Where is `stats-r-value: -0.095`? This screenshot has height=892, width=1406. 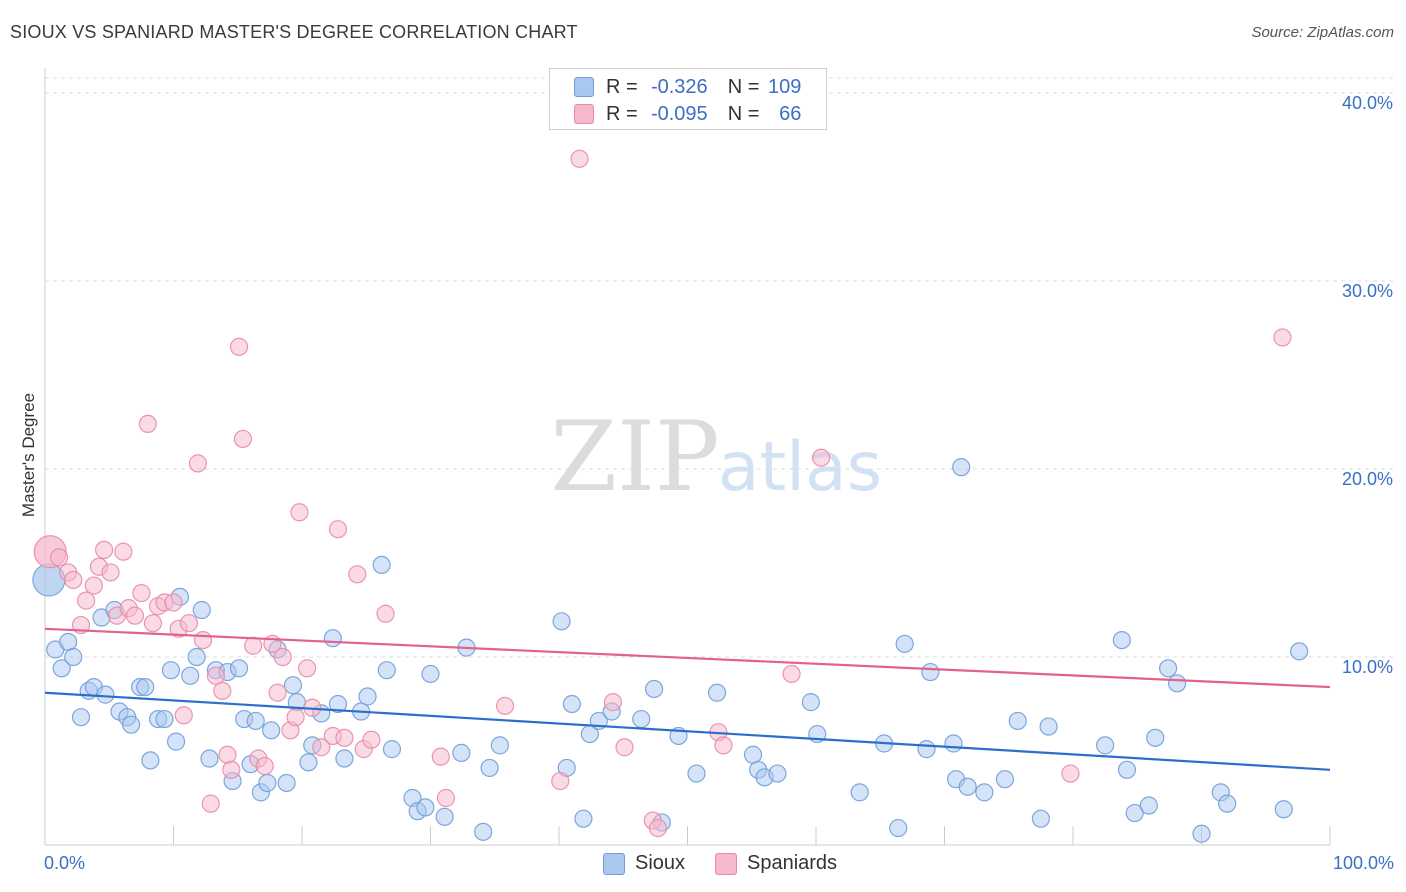
stats-r-value: -0.095 is located at coordinates (679, 113).